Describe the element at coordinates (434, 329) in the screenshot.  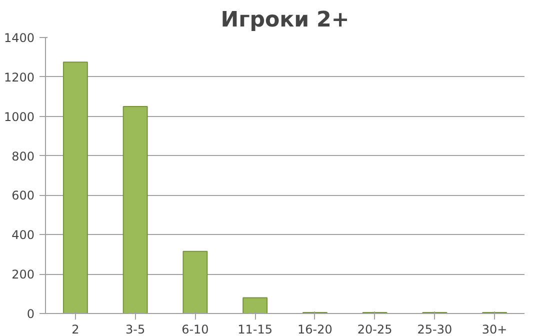
I see `x-tick-label: 25-30` at that location.